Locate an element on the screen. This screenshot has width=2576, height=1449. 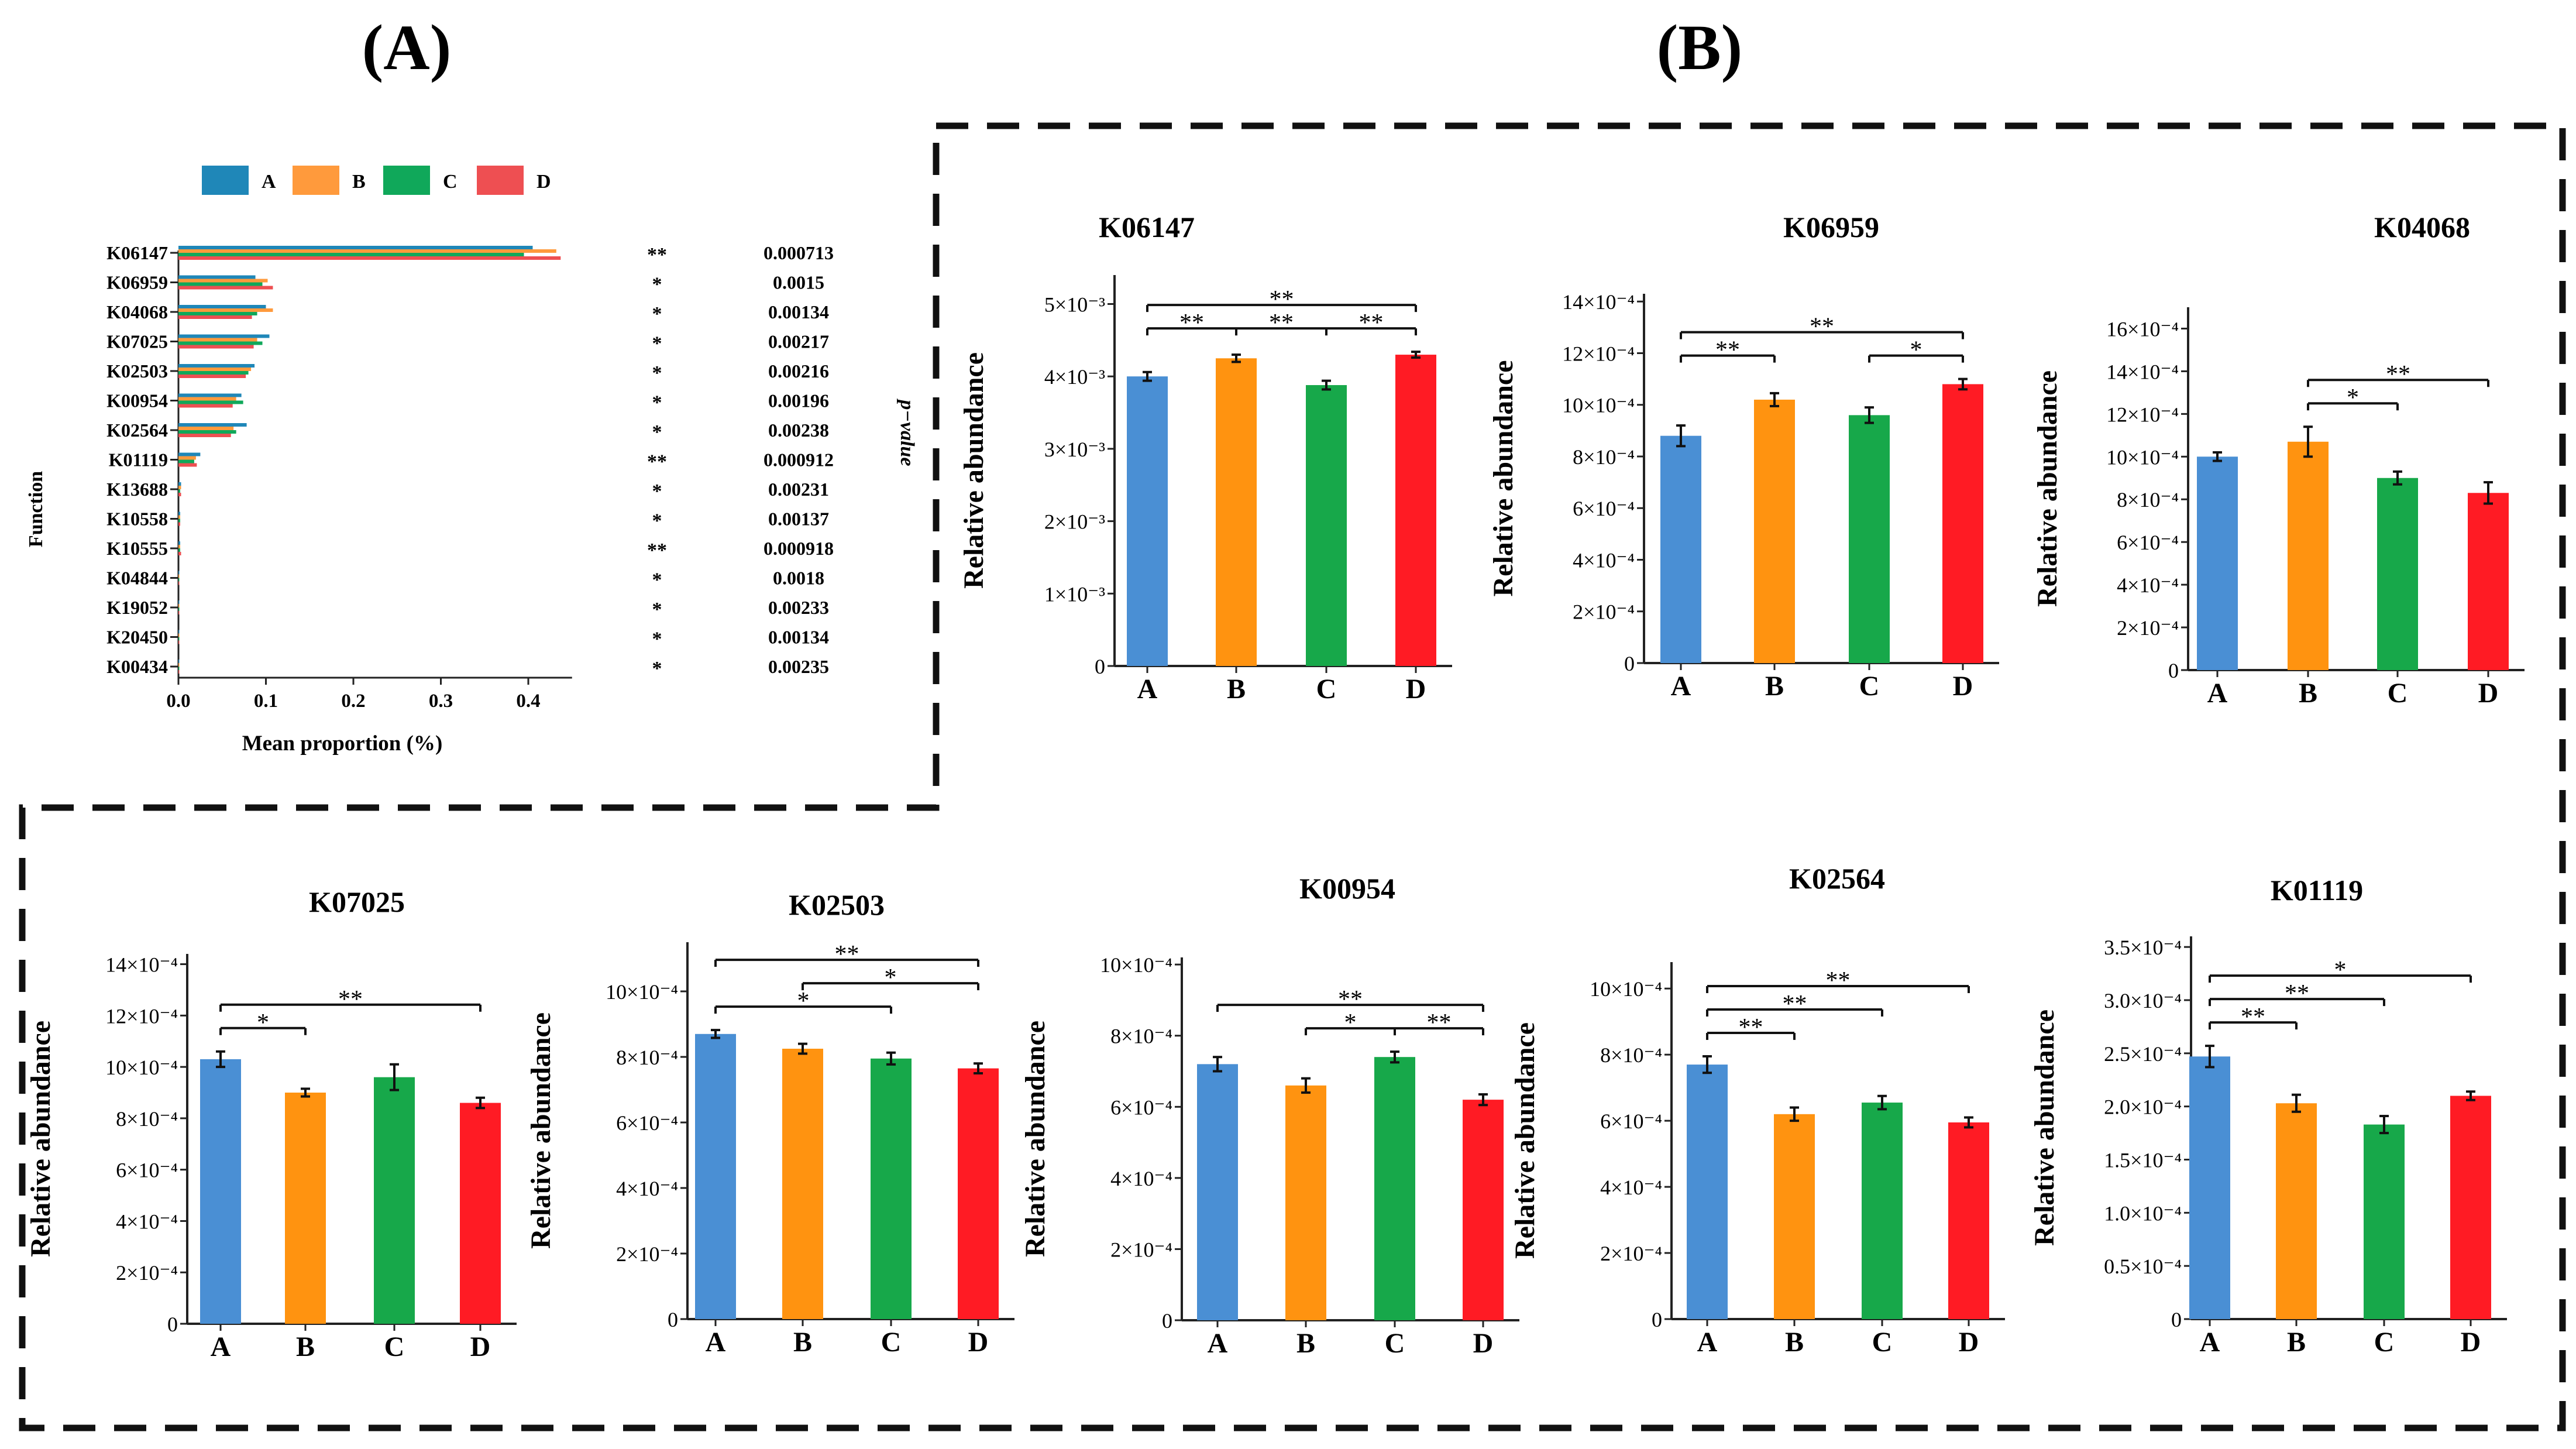
bar-k00434-d is located at coordinates (179, 672).